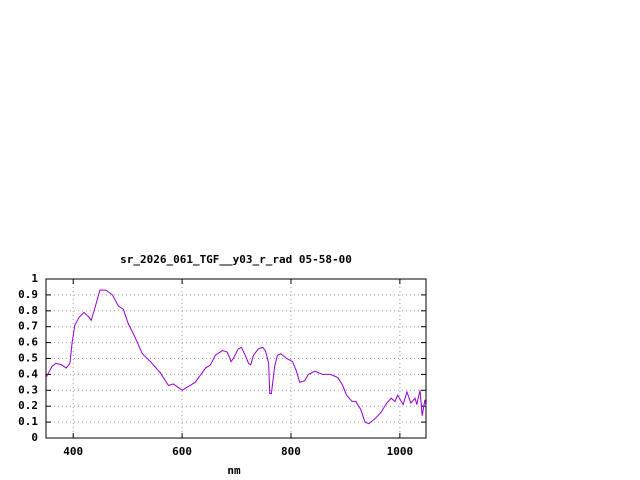 The image size is (640, 480). I want to click on y-tick-label: 0.8, so click(28, 310).